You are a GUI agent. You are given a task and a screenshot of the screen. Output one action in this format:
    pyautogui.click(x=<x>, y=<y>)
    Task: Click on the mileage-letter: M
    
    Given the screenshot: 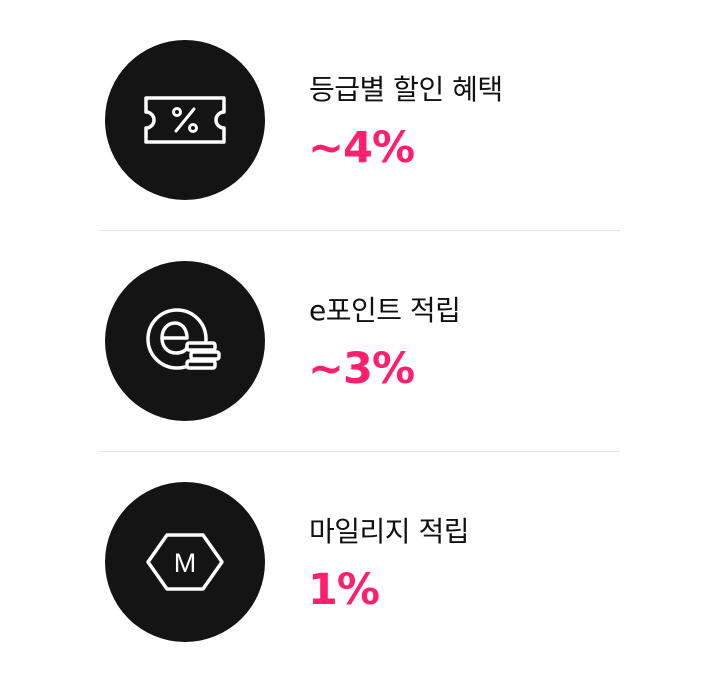 What is the action you would take?
    pyautogui.click(x=185, y=563)
    